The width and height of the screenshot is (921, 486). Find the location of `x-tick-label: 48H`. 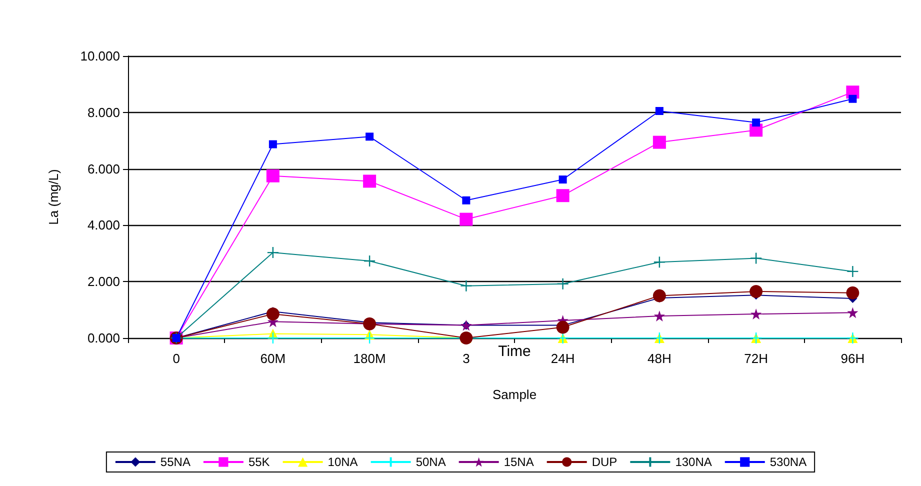

x-tick-label: 48H is located at coordinates (660, 358).